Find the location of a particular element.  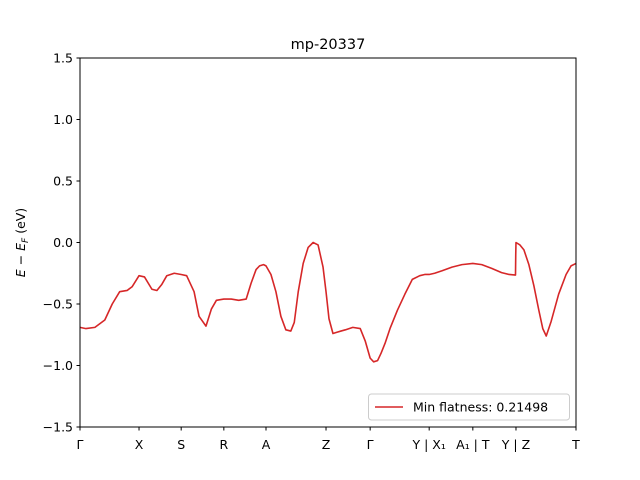

y-tick-label: −0.5 is located at coordinates (58, 304).